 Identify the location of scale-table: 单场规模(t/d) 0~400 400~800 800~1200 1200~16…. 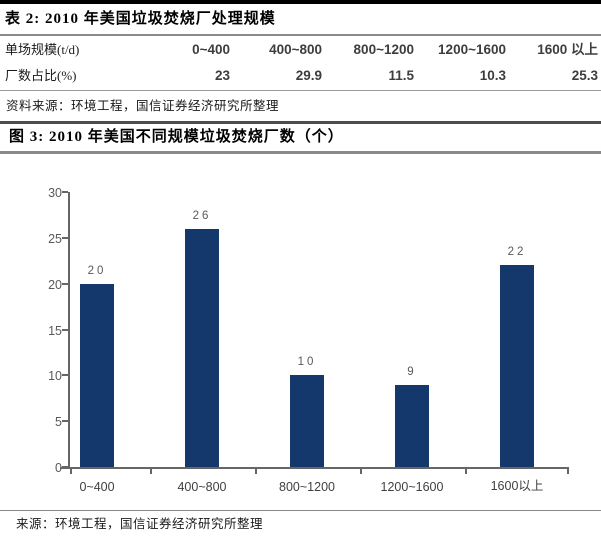
(300, 63).